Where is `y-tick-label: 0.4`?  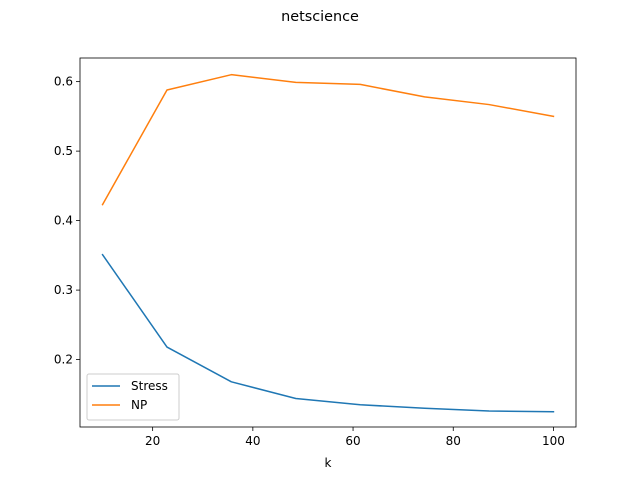 y-tick-label: 0.4 is located at coordinates (63, 221).